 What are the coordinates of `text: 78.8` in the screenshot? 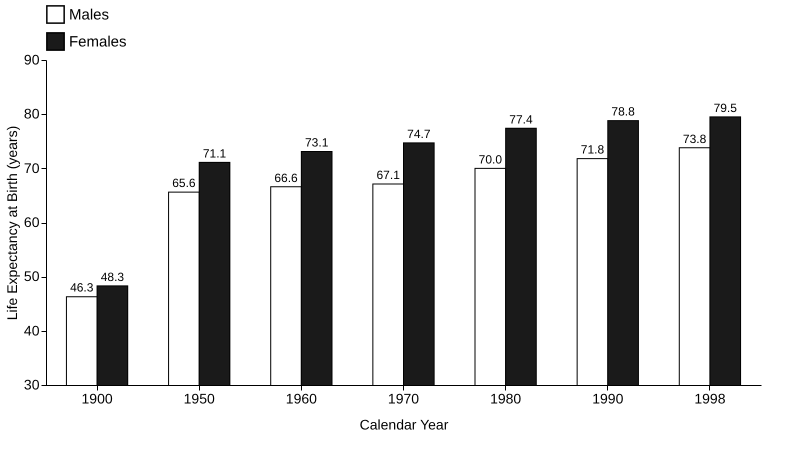 It's located at (623, 111).